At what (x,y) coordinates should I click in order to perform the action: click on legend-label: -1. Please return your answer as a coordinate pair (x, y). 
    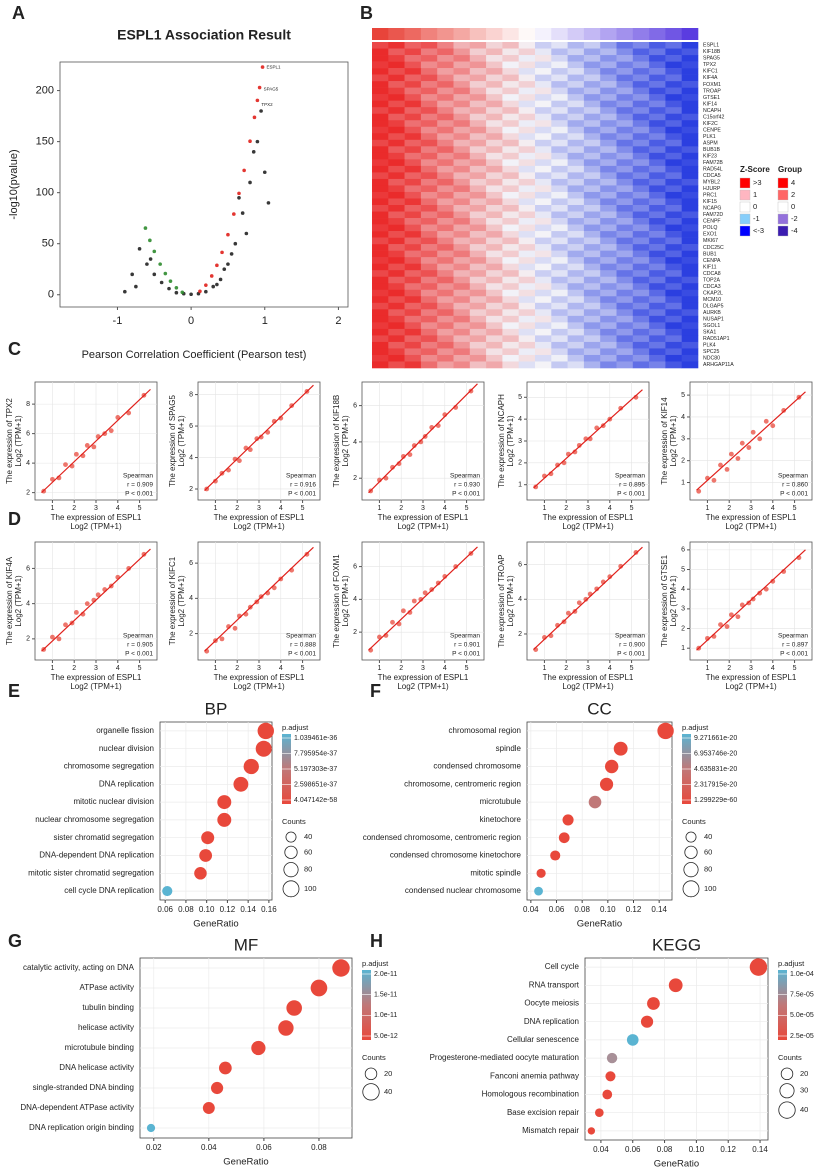
    Looking at the image, I should click on (756, 218).